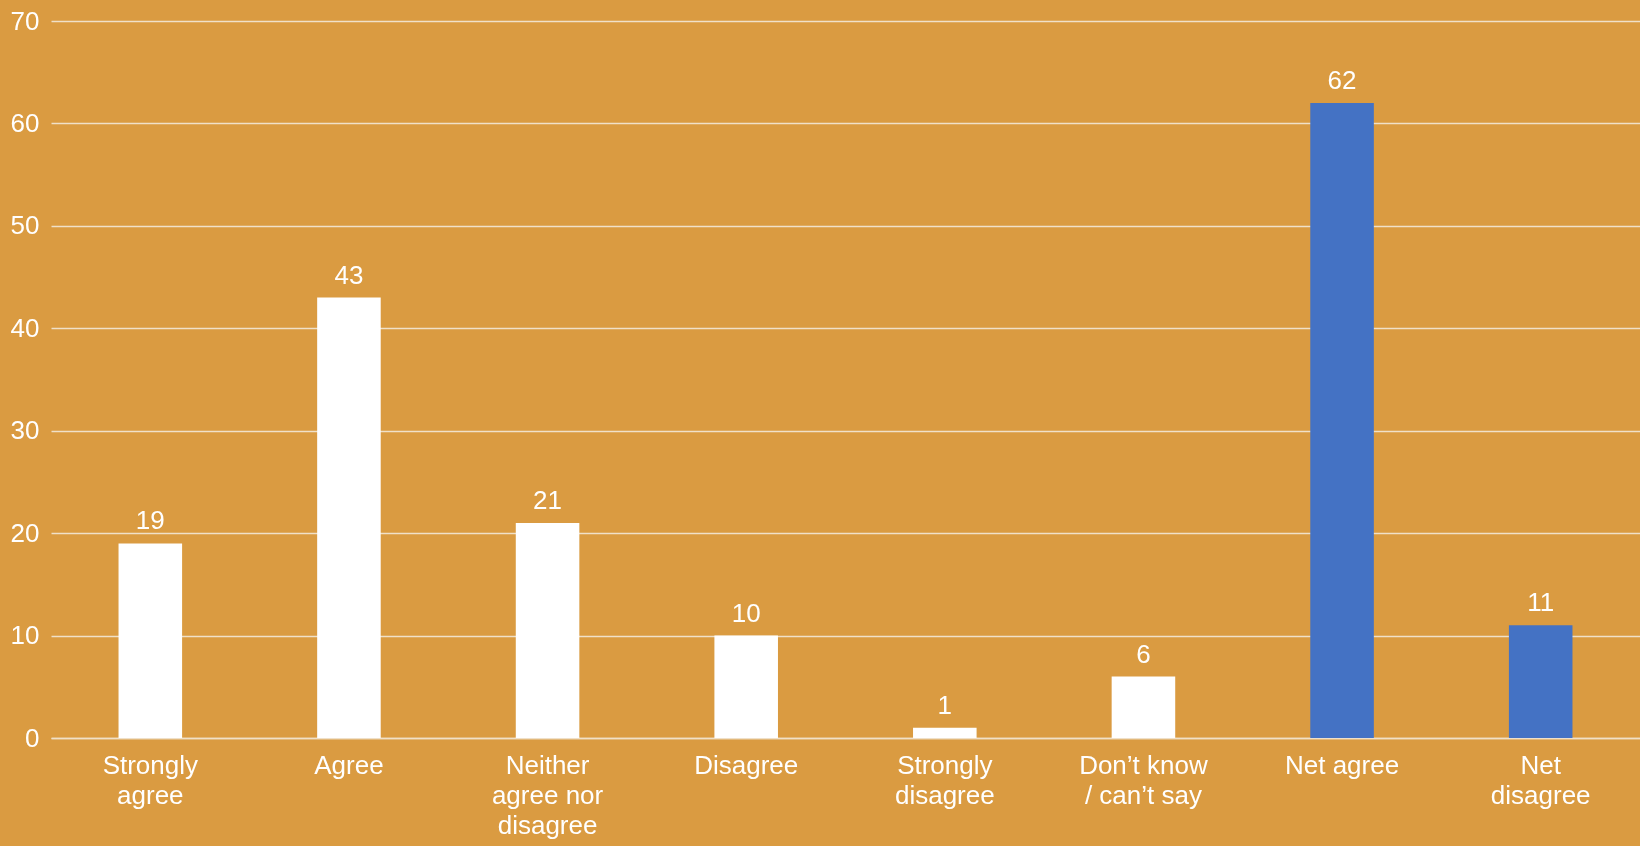 Image resolution: width=1640 pixels, height=846 pixels. I want to click on y-tick-label: 70, so click(25, 20).